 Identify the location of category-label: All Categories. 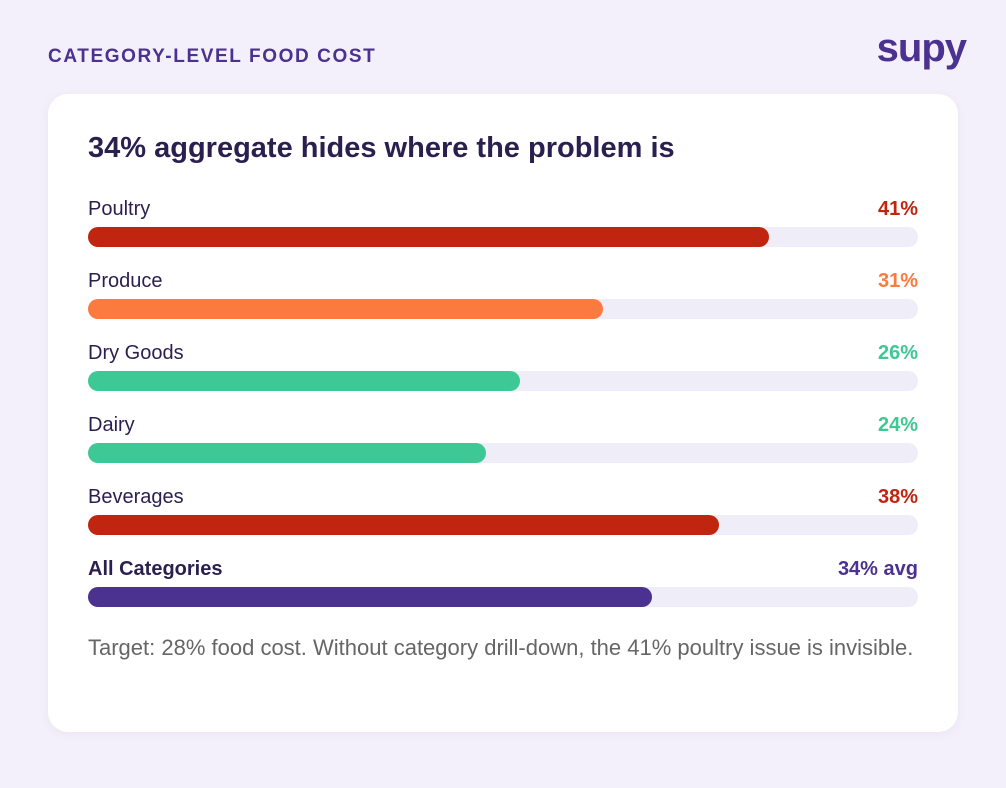
(155, 569).